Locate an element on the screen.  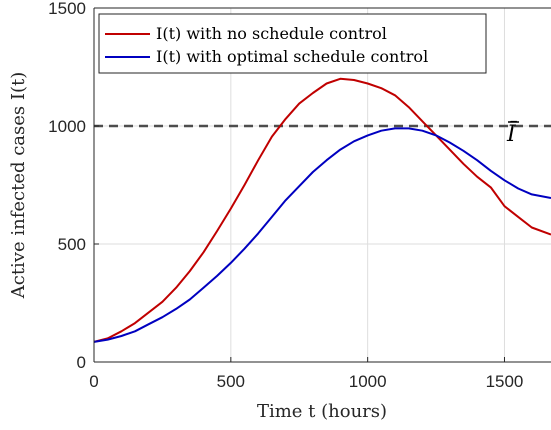
y-tick-label: 0 is located at coordinates (81, 362).